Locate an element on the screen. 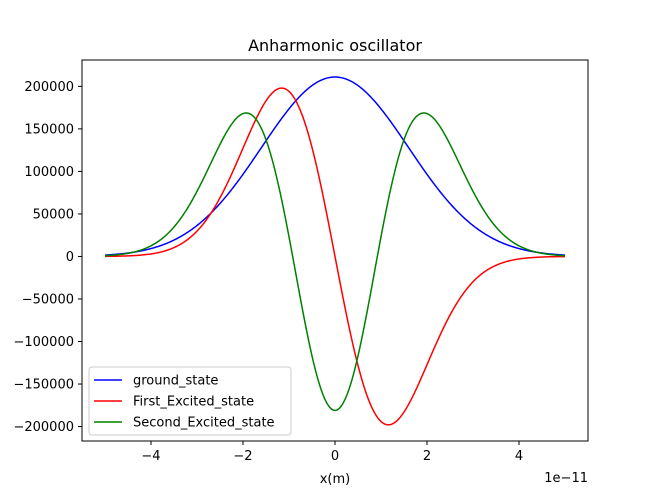 The image size is (654, 496). y-tick-label: −100000 is located at coordinates (43, 342).